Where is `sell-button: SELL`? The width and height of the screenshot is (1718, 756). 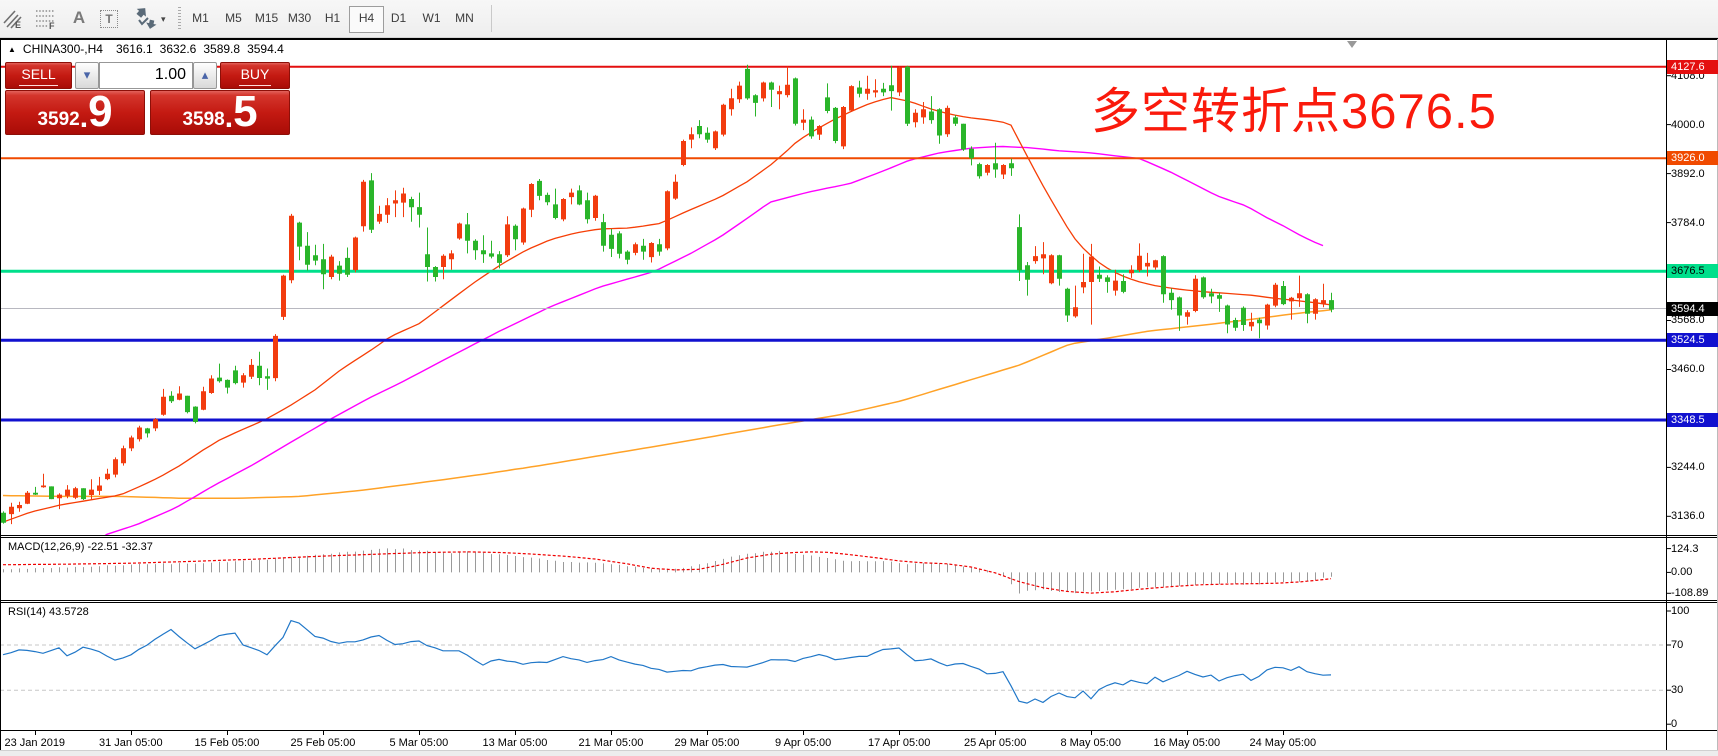
sell-button: SELL is located at coordinates (38, 75).